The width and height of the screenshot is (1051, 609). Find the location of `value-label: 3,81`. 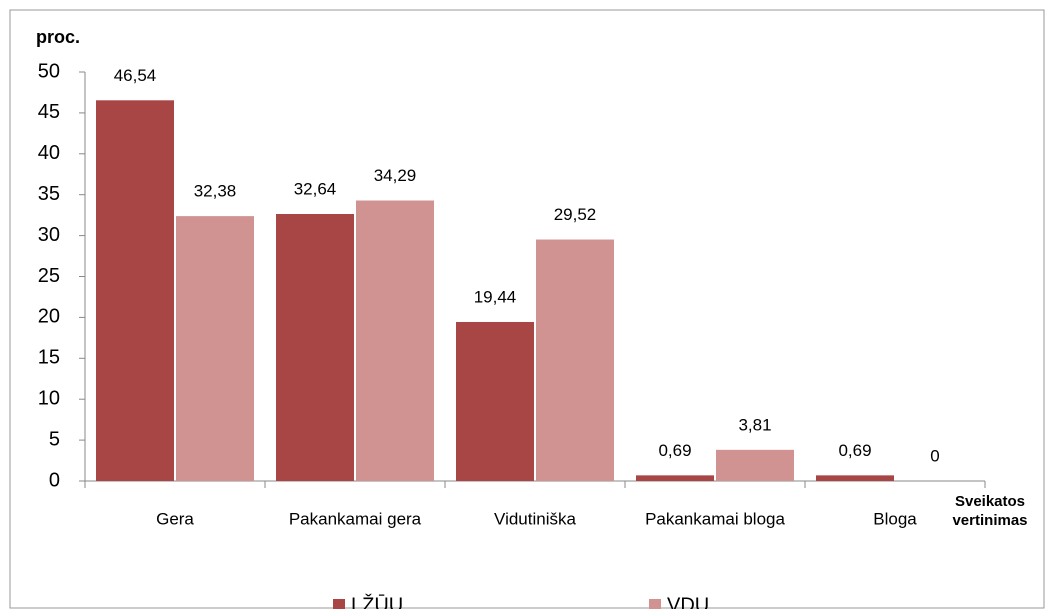

value-label: 3,81 is located at coordinates (754, 424).